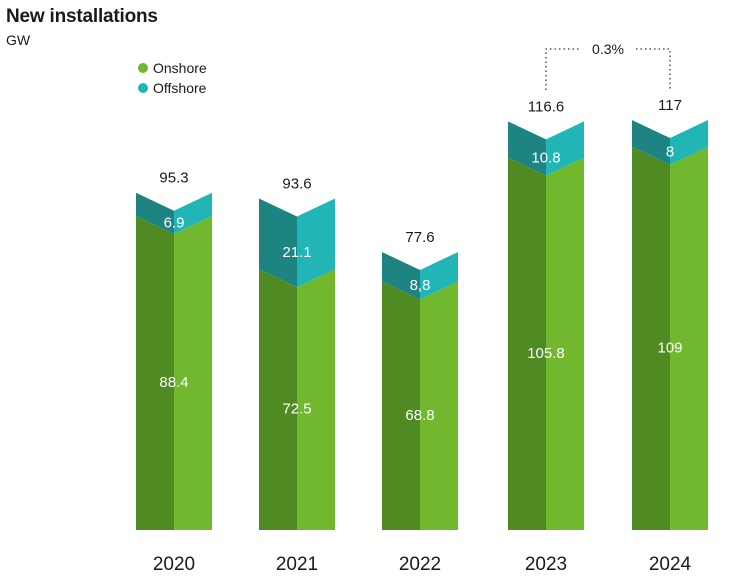  Describe the element at coordinates (155, 213) in the screenshot. I see `bar-offshore-left-2020` at that location.